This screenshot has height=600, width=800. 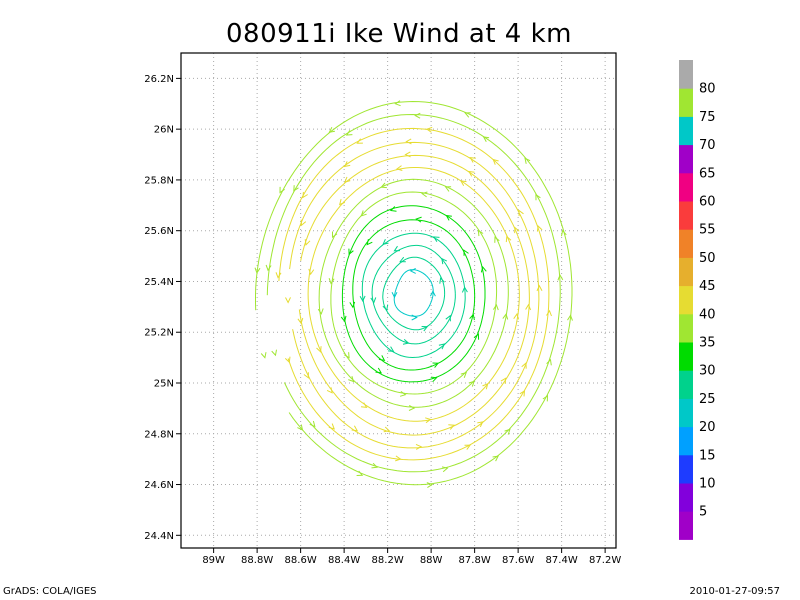 What do you see at coordinates (399, 34) in the screenshot?
I see `chart-title: 080911i Ike Wind at 4 km` at bounding box center [399, 34].